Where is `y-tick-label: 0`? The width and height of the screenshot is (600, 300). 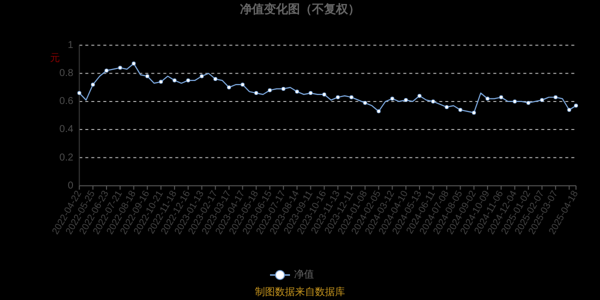 y-tick-label: 0 is located at coordinates (71, 186).